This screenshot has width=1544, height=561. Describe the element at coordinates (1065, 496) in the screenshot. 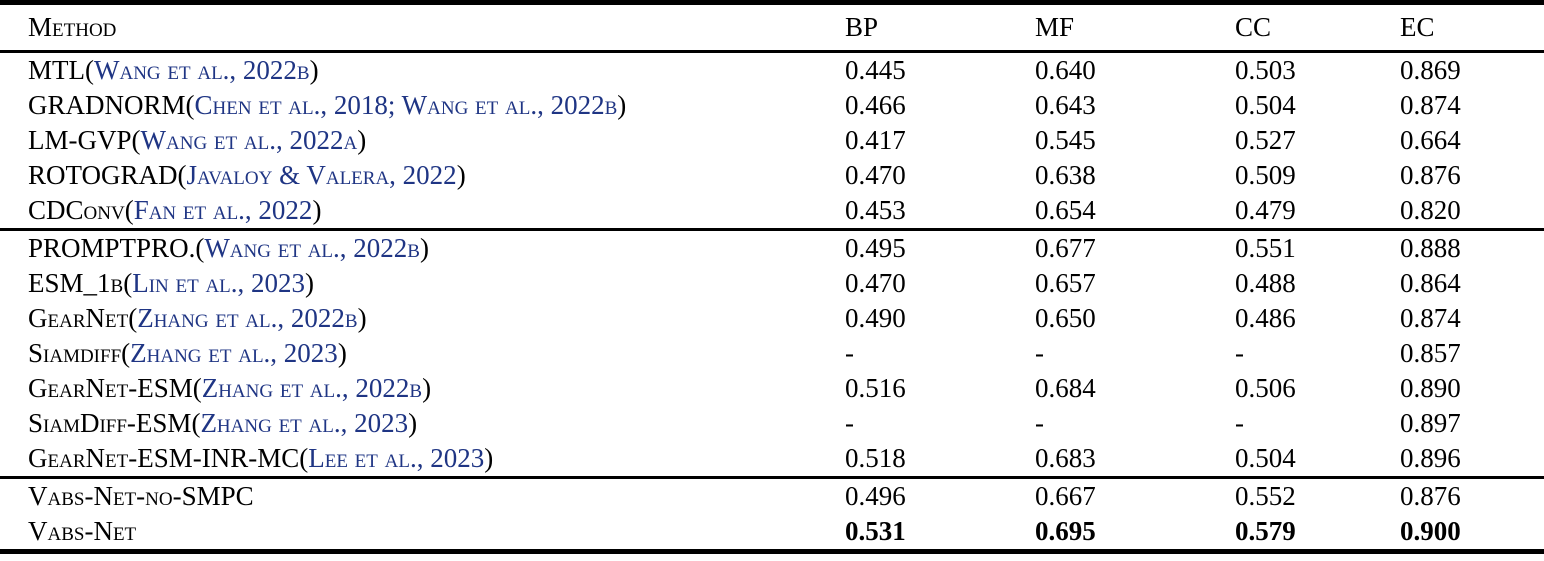

I see `metric-value-mf: 0.667` at that location.